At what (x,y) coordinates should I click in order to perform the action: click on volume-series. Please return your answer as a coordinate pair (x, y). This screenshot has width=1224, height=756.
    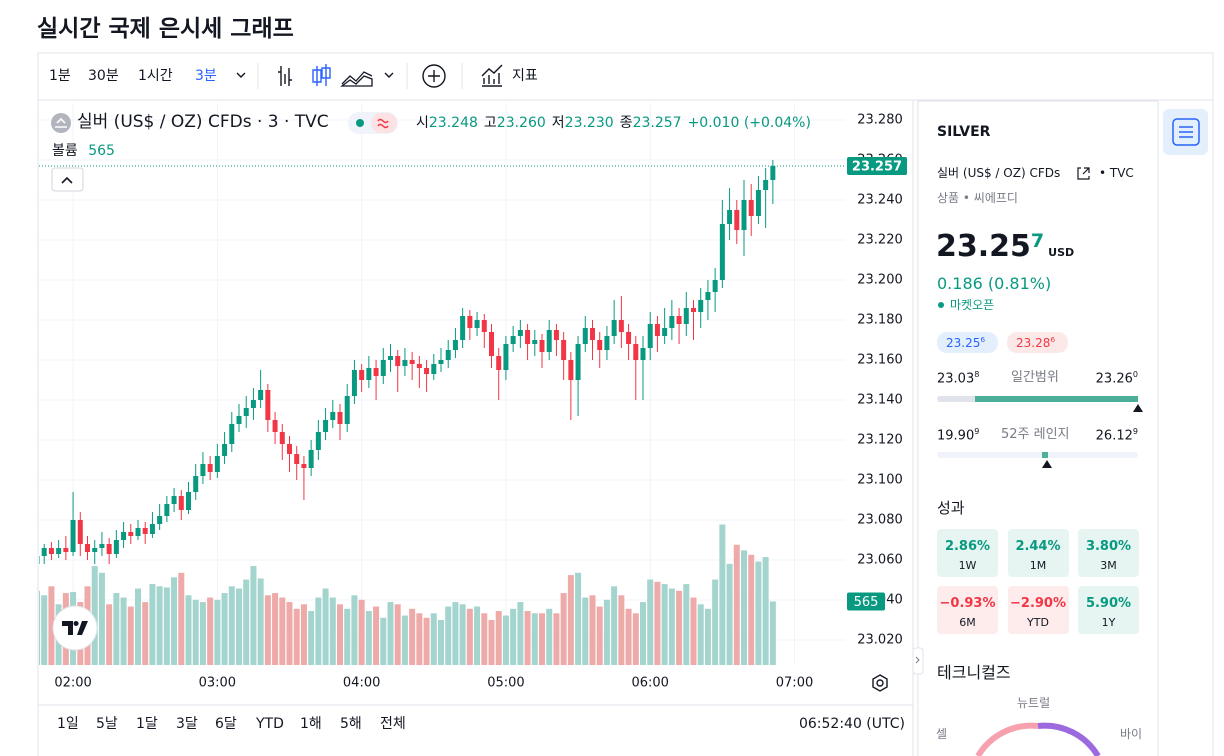
    Looking at the image, I should click on (407, 594).